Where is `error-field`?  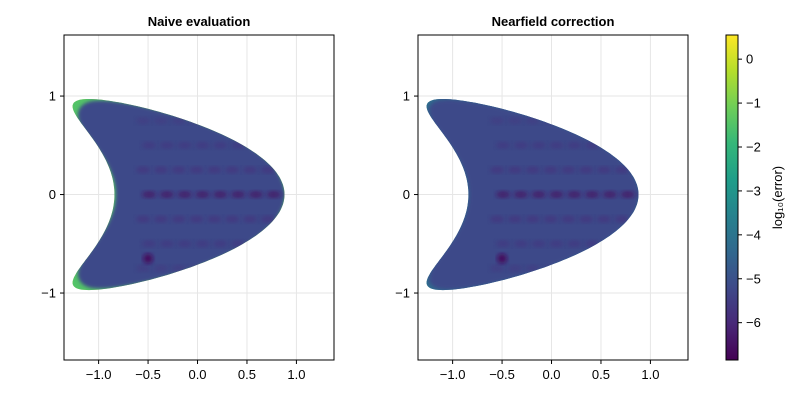
error-field is located at coordinates (178, 195).